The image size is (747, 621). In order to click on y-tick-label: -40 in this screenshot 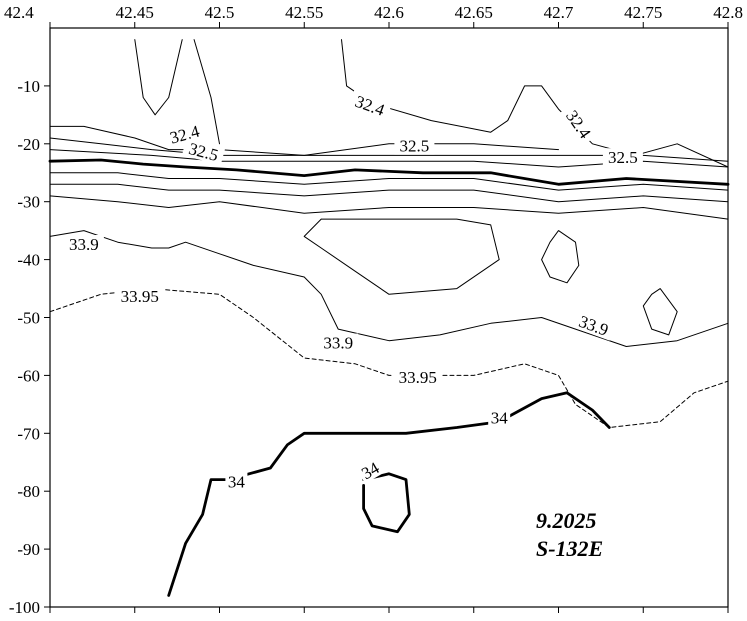, I will do `click(28, 260)`.